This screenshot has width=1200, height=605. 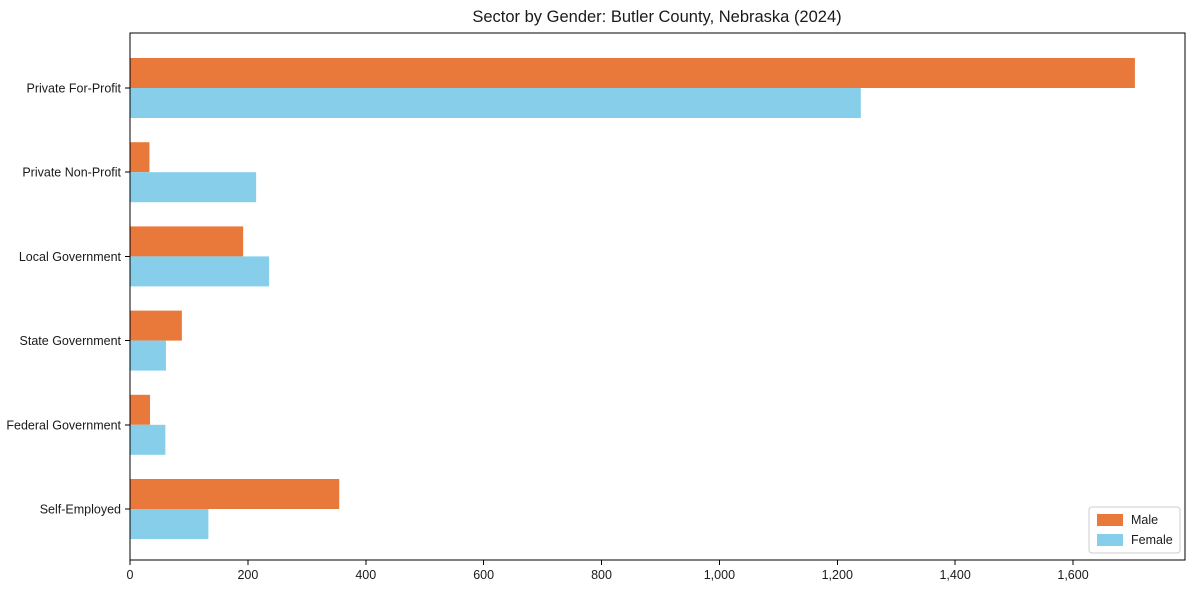 I want to click on bar-male-private-non-profit, so click(x=140, y=157).